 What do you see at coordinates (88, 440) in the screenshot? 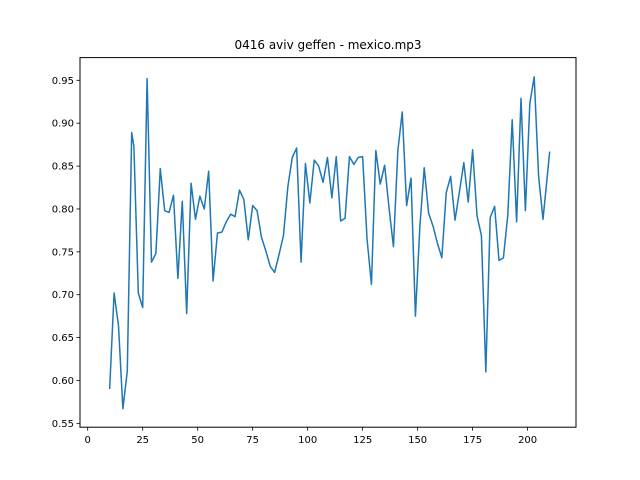
I see `x-tick-label: 0` at bounding box center [88, 440].